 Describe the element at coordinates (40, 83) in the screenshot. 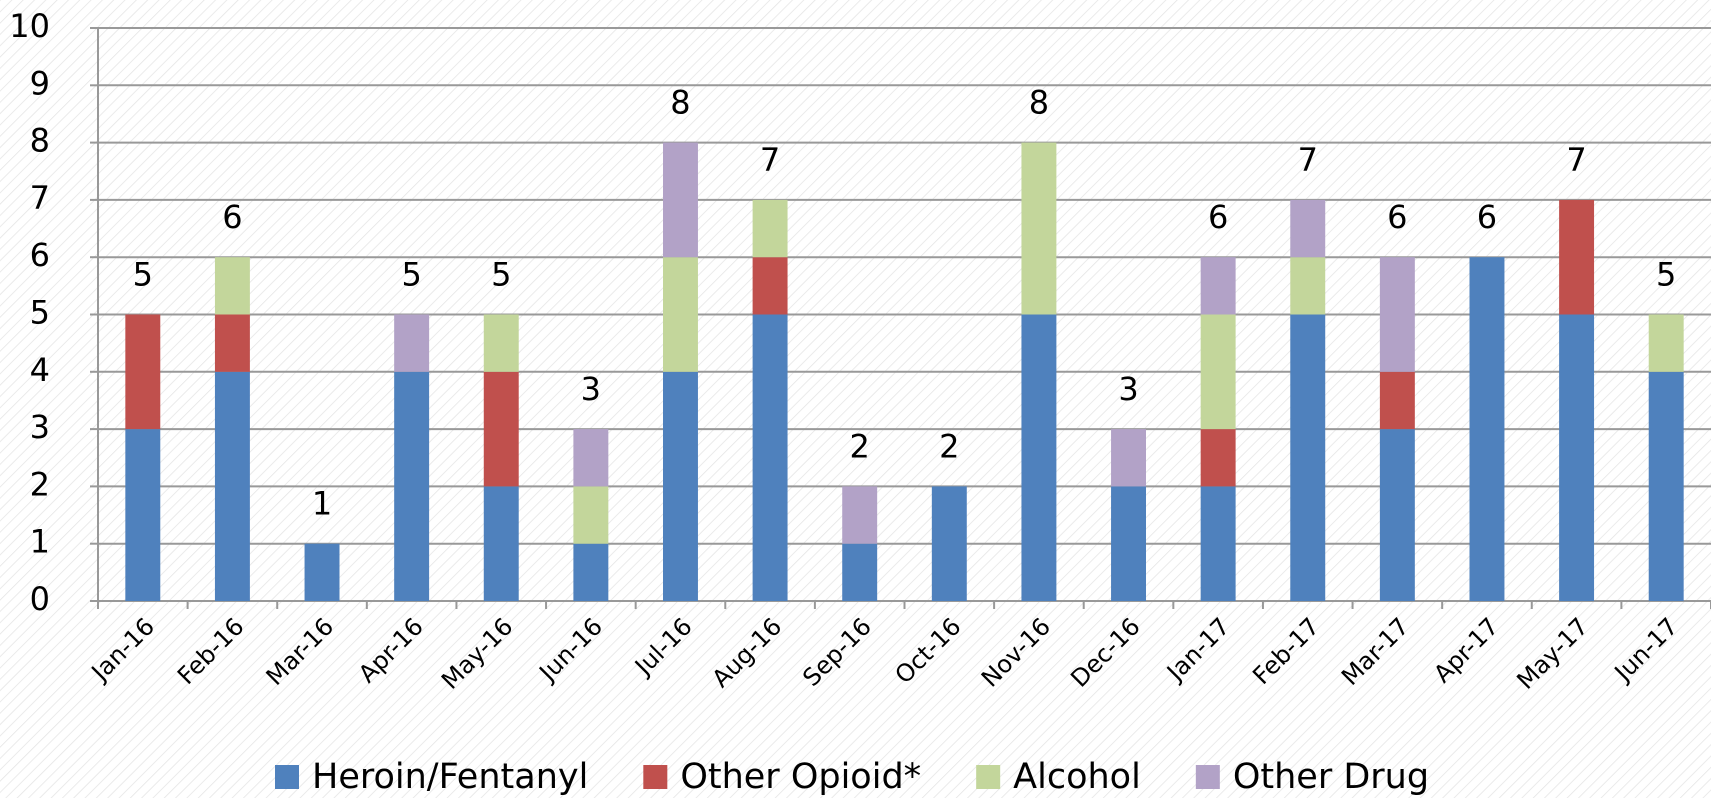

I see `y-tick-label: 9` at that location.